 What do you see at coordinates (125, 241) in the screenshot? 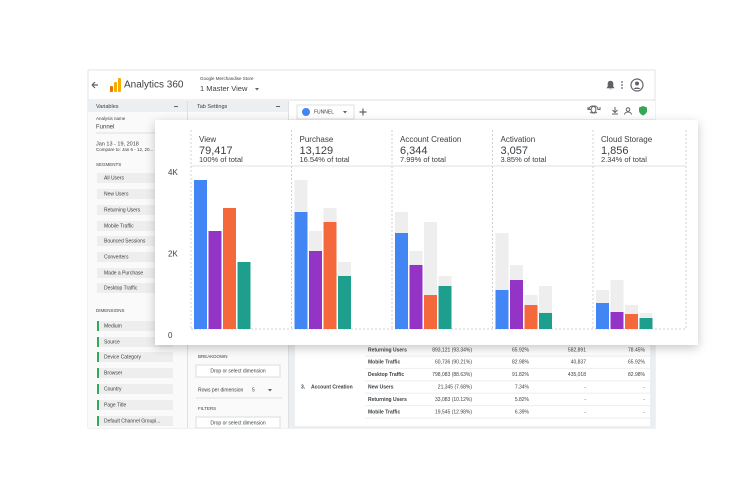
I see `segment-label: Bounced Sessions` at bounding box center [125, 241].